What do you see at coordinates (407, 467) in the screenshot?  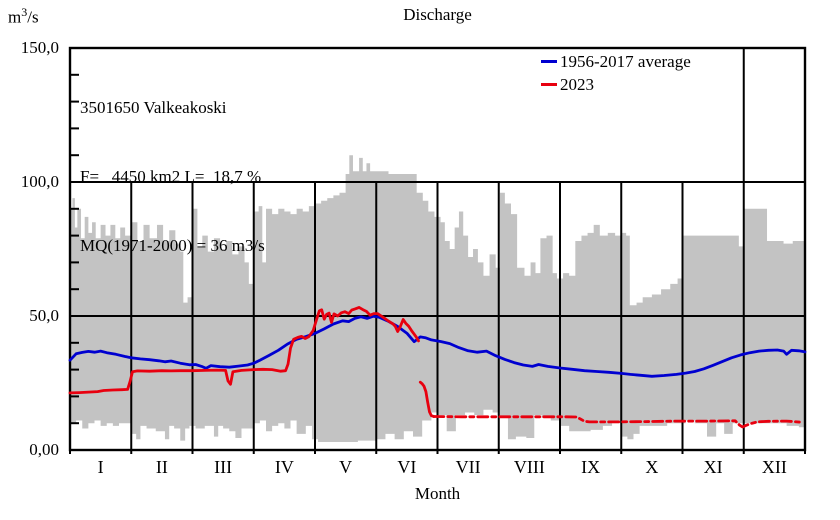 I see `month-label-VI: VI` at bounding box center [407, 467].